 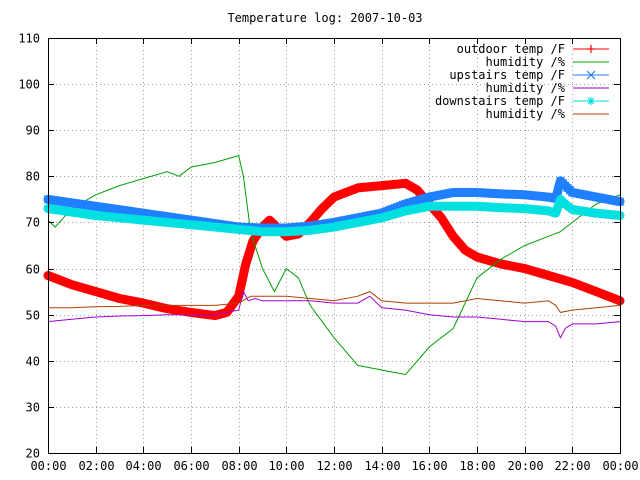 What do you see at coordinates (191, 466) in the screenshot?
I see `x-tick-label: 06:00` at bounding box center [191, 466].